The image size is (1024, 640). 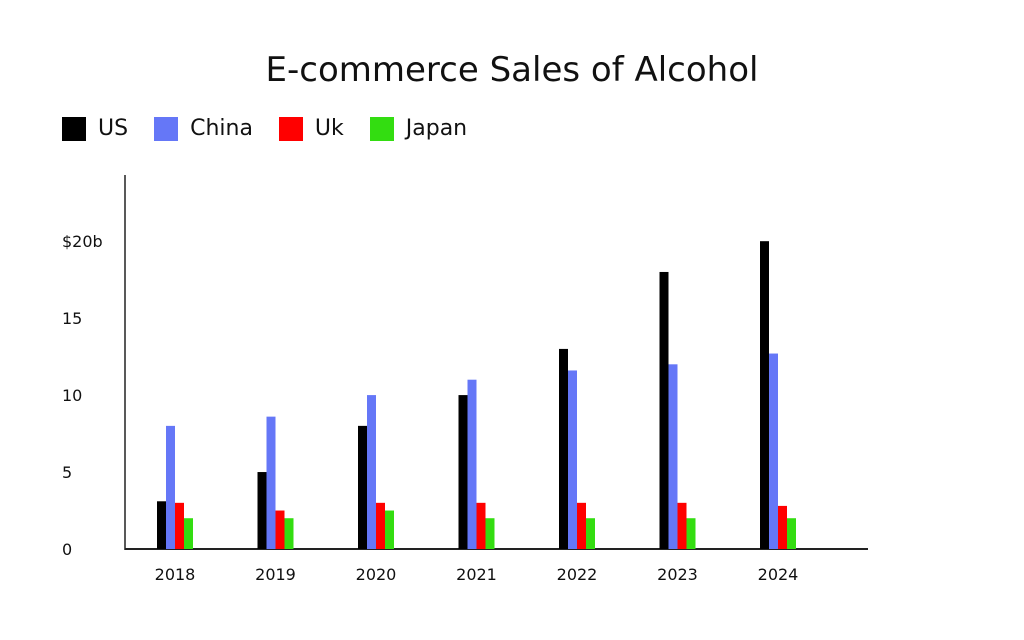 I want to click on bar-china-2024, so click(x=773, y=451).